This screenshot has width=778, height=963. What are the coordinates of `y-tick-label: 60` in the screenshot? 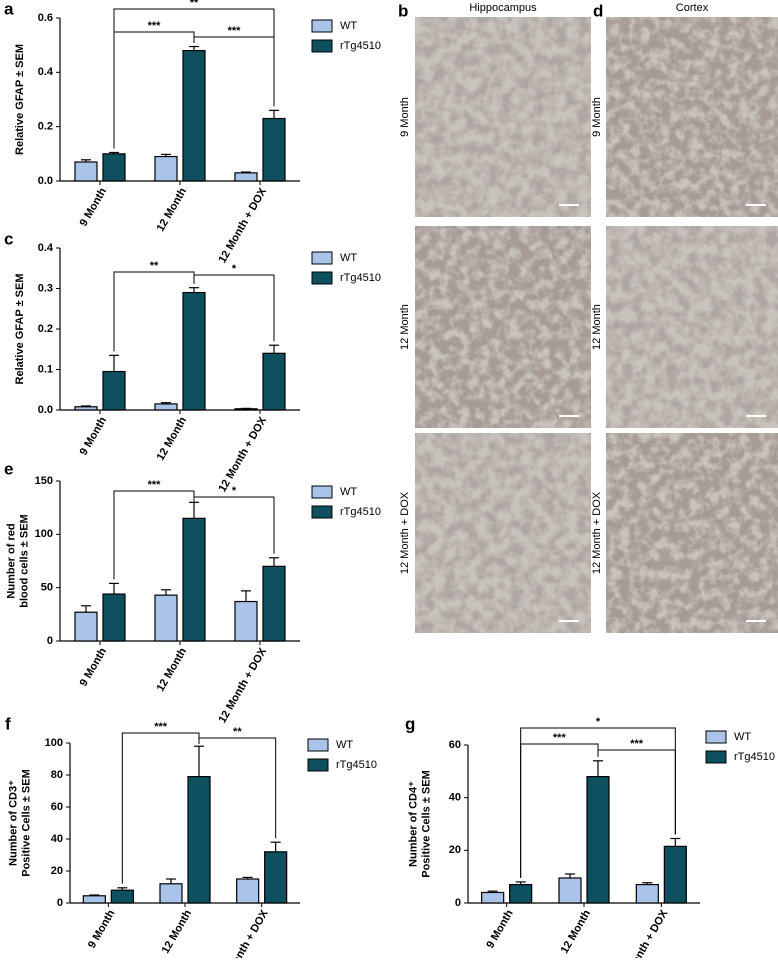 It's located at (57, 807).